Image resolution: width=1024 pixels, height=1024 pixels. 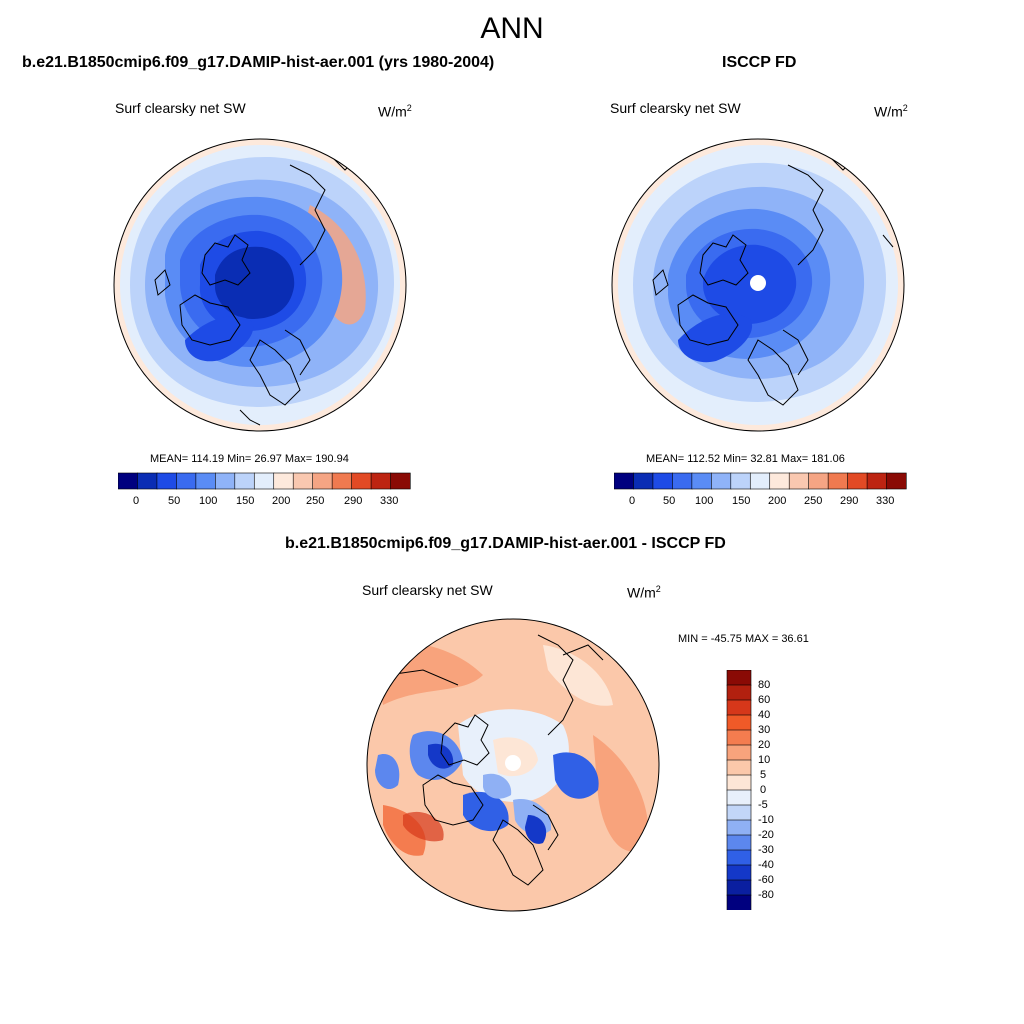 I want to click on diff-colorbar-tick: -80, so click(x=766, y=895).